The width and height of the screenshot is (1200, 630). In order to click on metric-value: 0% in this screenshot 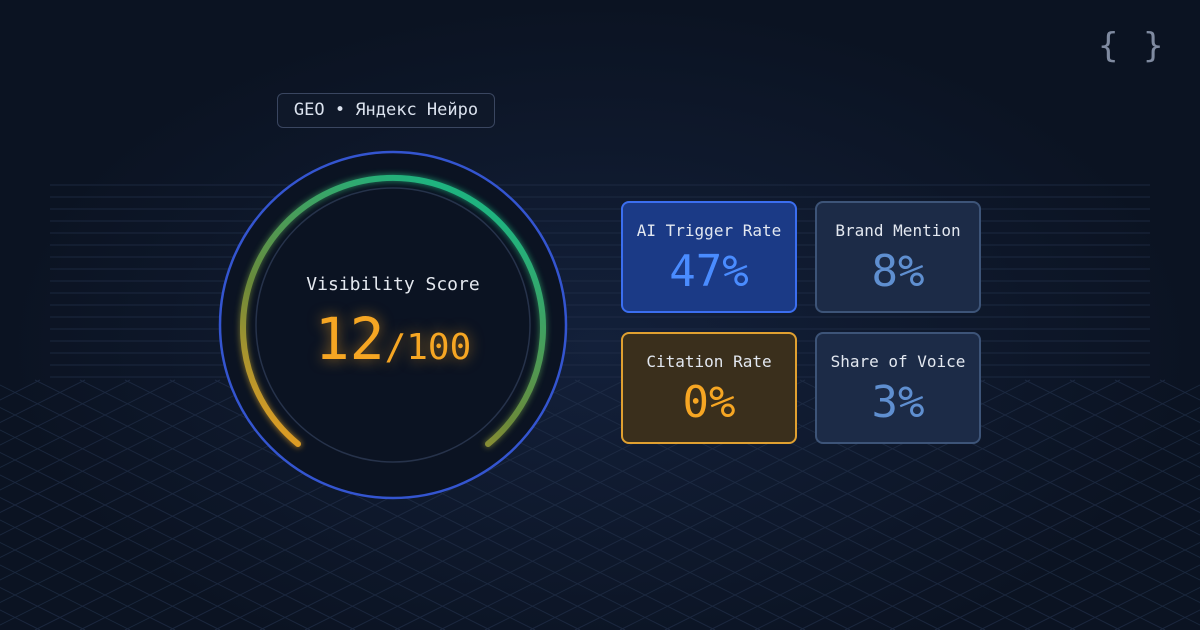, I will do `click(709, 402)`.